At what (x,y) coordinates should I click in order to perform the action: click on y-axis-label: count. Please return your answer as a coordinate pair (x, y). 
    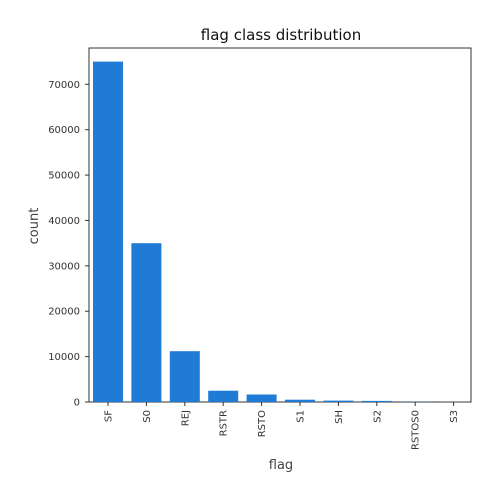
    Looking at the image, I should click on (34, 226).